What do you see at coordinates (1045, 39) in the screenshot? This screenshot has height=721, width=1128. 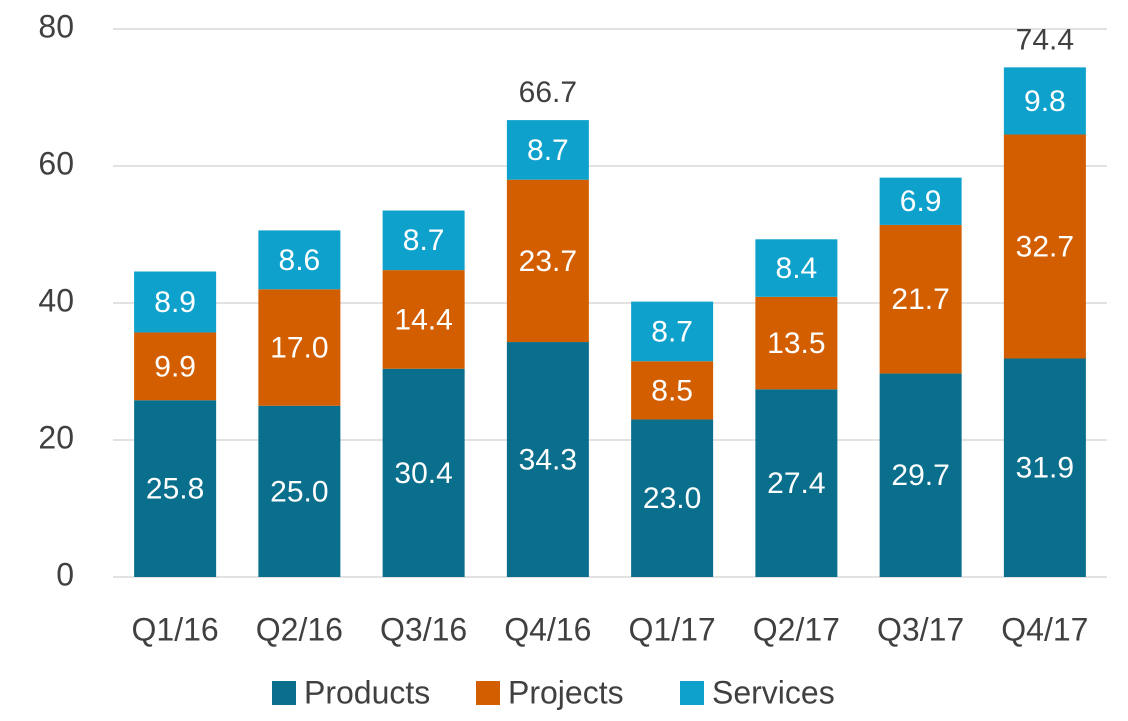 I see `total-label: 74.4` at bounding box center [1045, 39].